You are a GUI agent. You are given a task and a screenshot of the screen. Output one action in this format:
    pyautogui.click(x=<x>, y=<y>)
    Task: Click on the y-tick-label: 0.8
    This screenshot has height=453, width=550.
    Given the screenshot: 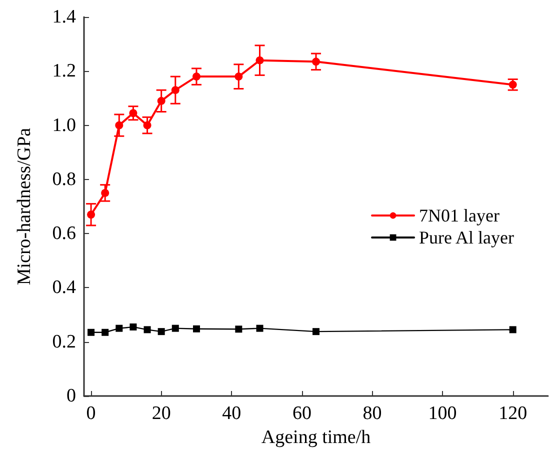 What is the action you would take?
    pyautogui.click(x=64, y=179)
    